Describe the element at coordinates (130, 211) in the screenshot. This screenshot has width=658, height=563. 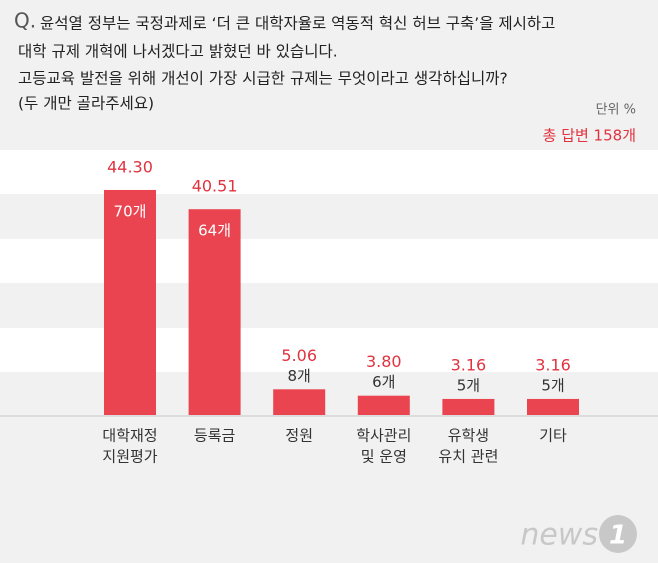
I see `count-label: 70개` at that location.